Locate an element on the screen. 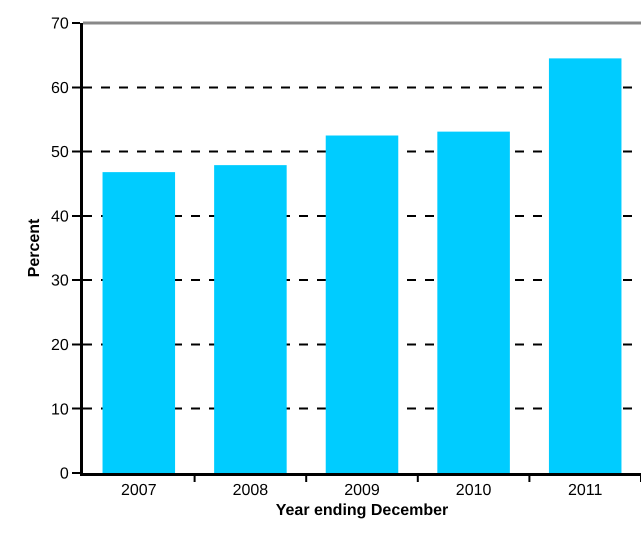 The width and height of the screenshot is (641, 545). y-tick-label: 30 is located at coordinates (60, 281).